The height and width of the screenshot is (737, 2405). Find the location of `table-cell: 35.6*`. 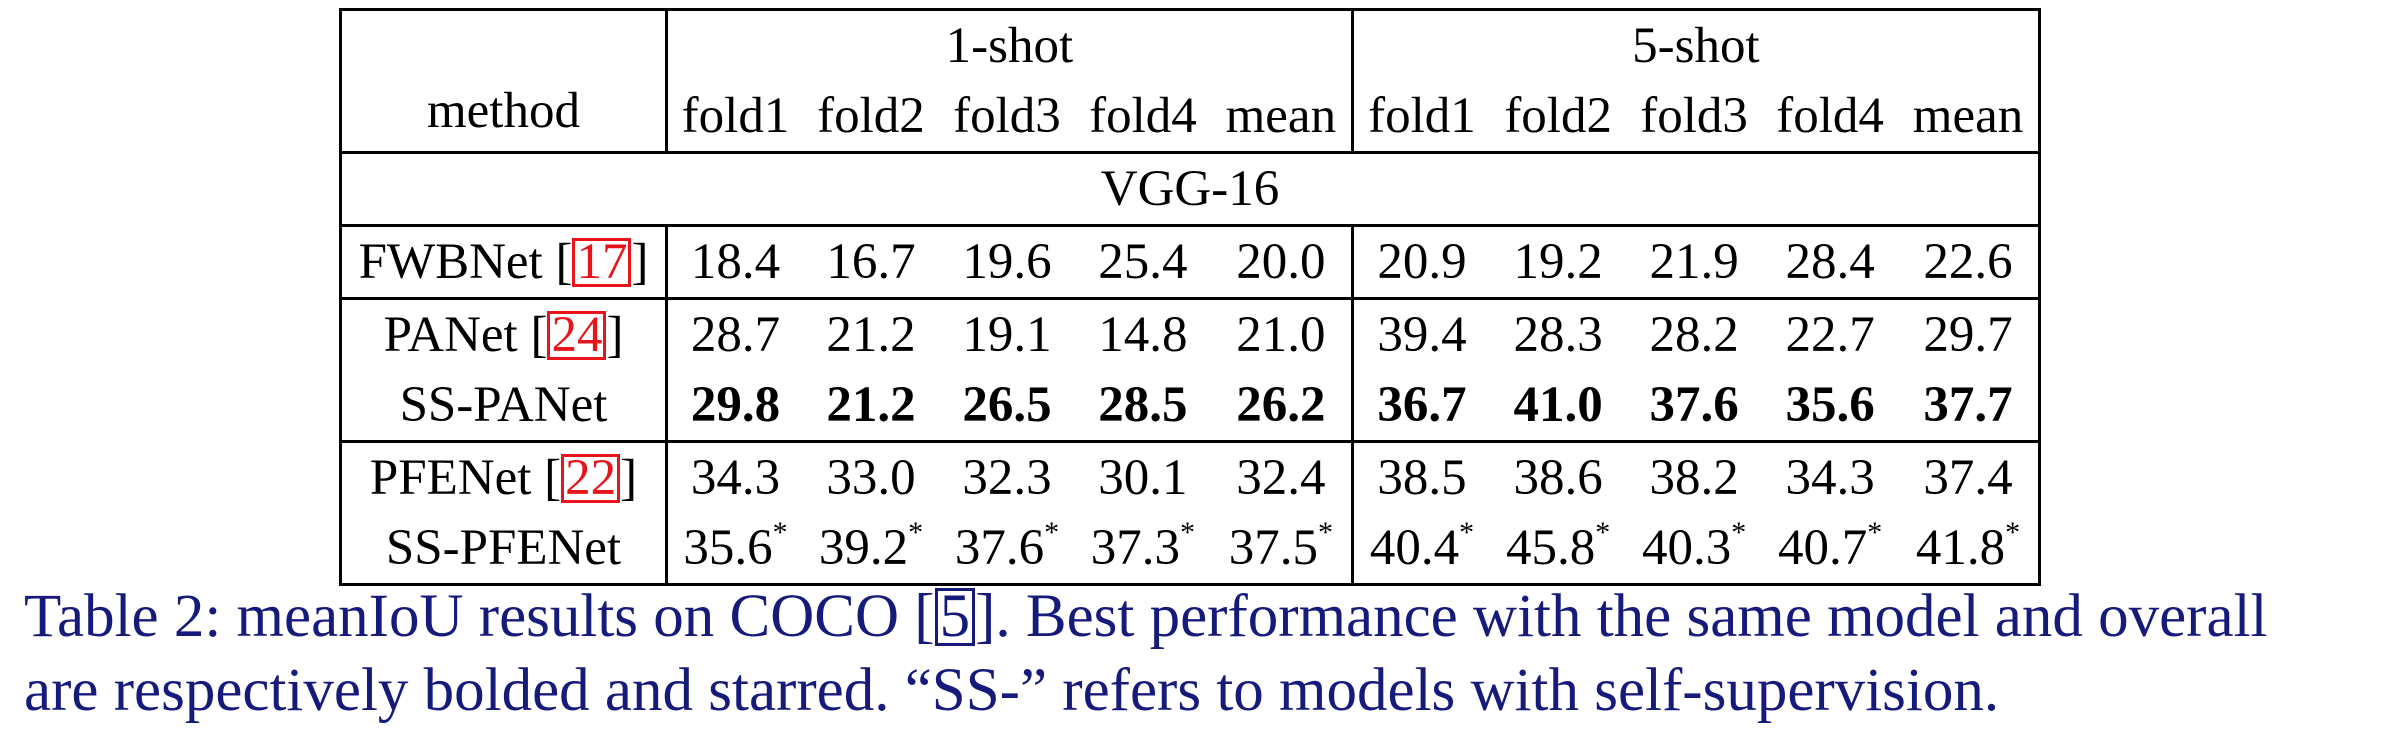

table-cell: 35.6* is located at coordinates (734, 549).